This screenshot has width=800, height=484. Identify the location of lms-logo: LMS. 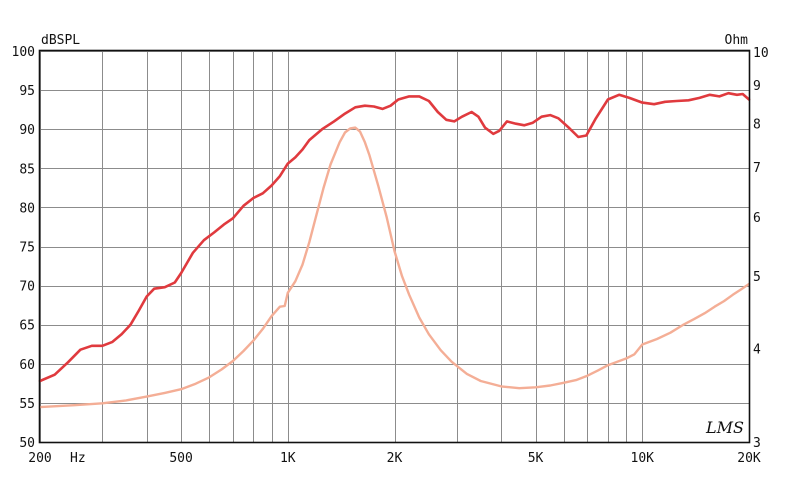
(724, 427).